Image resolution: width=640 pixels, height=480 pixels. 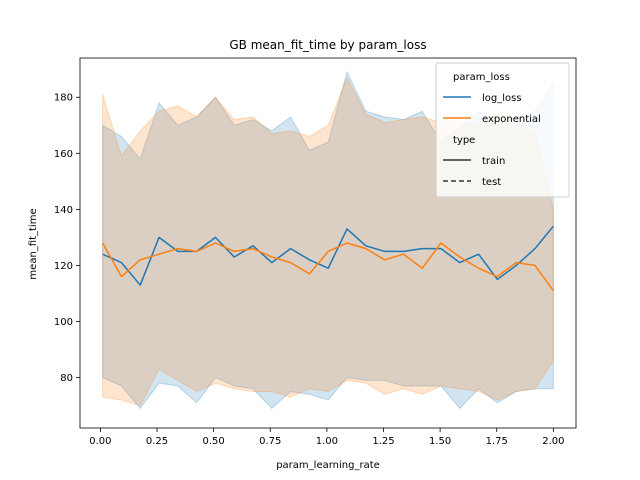 I want to click on x-tick-label: 0.50, so click(x=213, y=441).